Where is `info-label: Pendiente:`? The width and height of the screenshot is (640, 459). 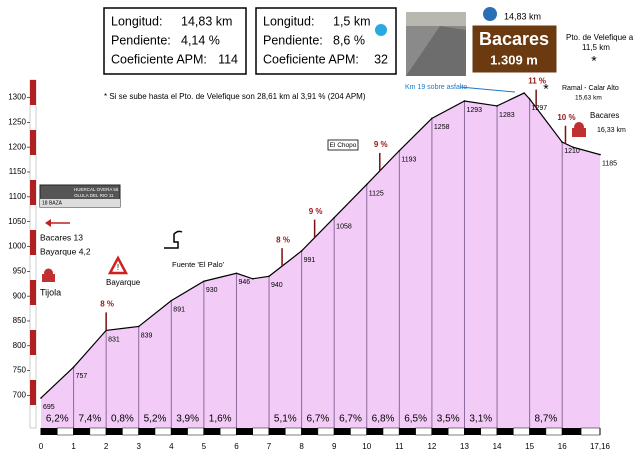
info-label: Pendiente: is located at coordinates (293, 40).